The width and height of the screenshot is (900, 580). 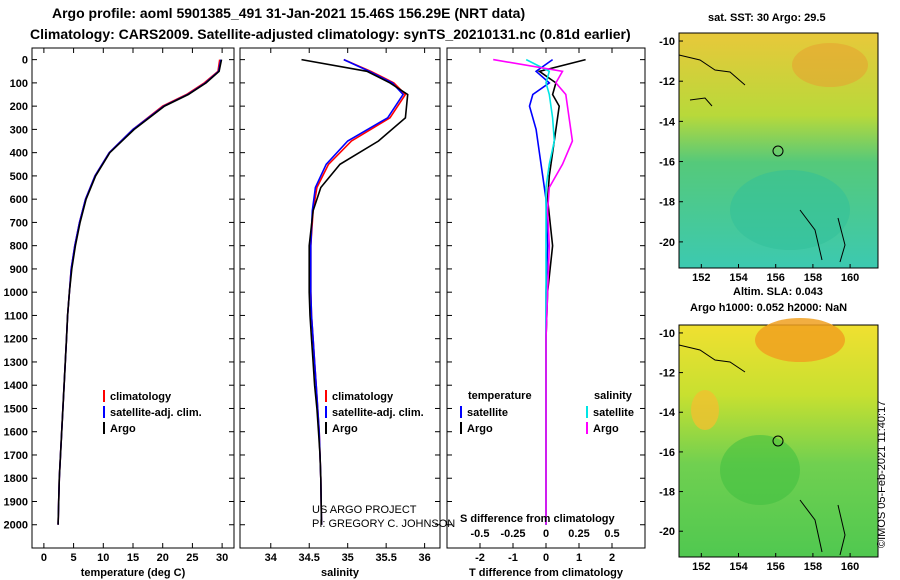 What do you see at coordinates (16, 363) in the screenshot?
I see `y-tick-label: 1300` at bounding box center [16, 363].